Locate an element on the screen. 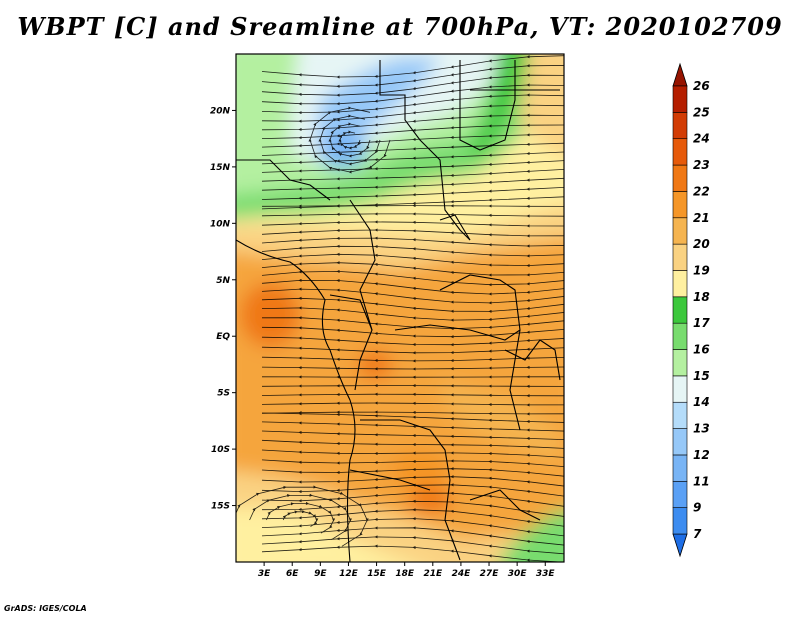 This screenshot has width=800, height=618. lon-tick-label: 15E is located at coordinates (377, 574).